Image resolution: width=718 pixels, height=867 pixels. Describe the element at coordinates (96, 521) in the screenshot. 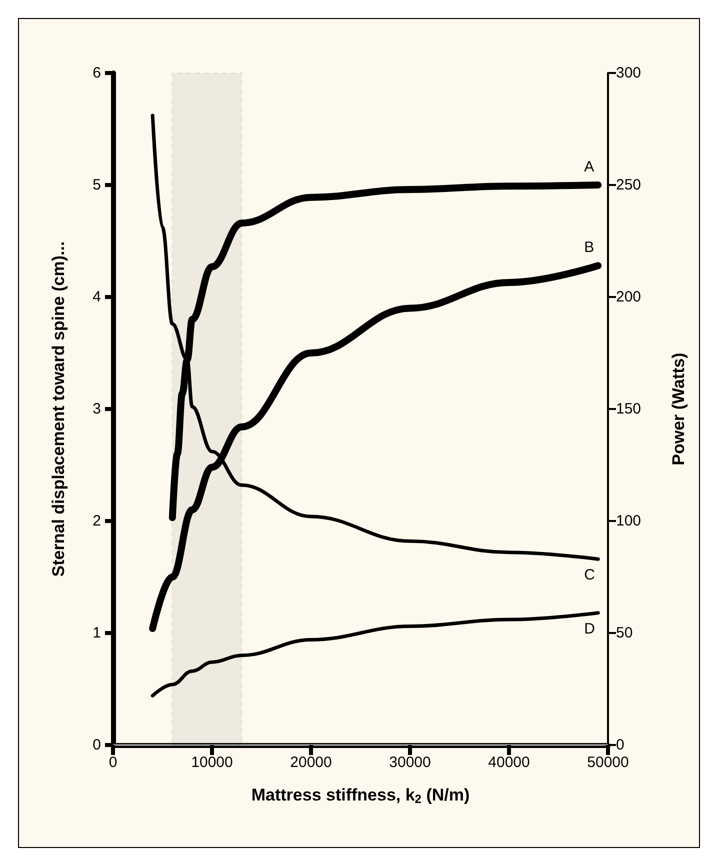

I see `y-tick-label: 2` at that location.